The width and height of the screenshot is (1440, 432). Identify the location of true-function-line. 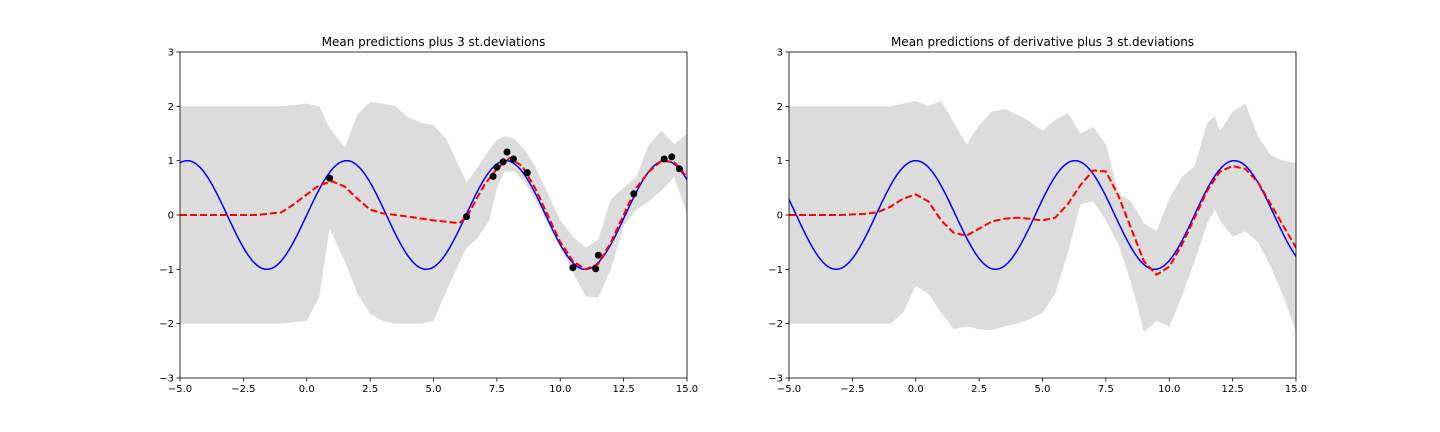
(1042, 215).